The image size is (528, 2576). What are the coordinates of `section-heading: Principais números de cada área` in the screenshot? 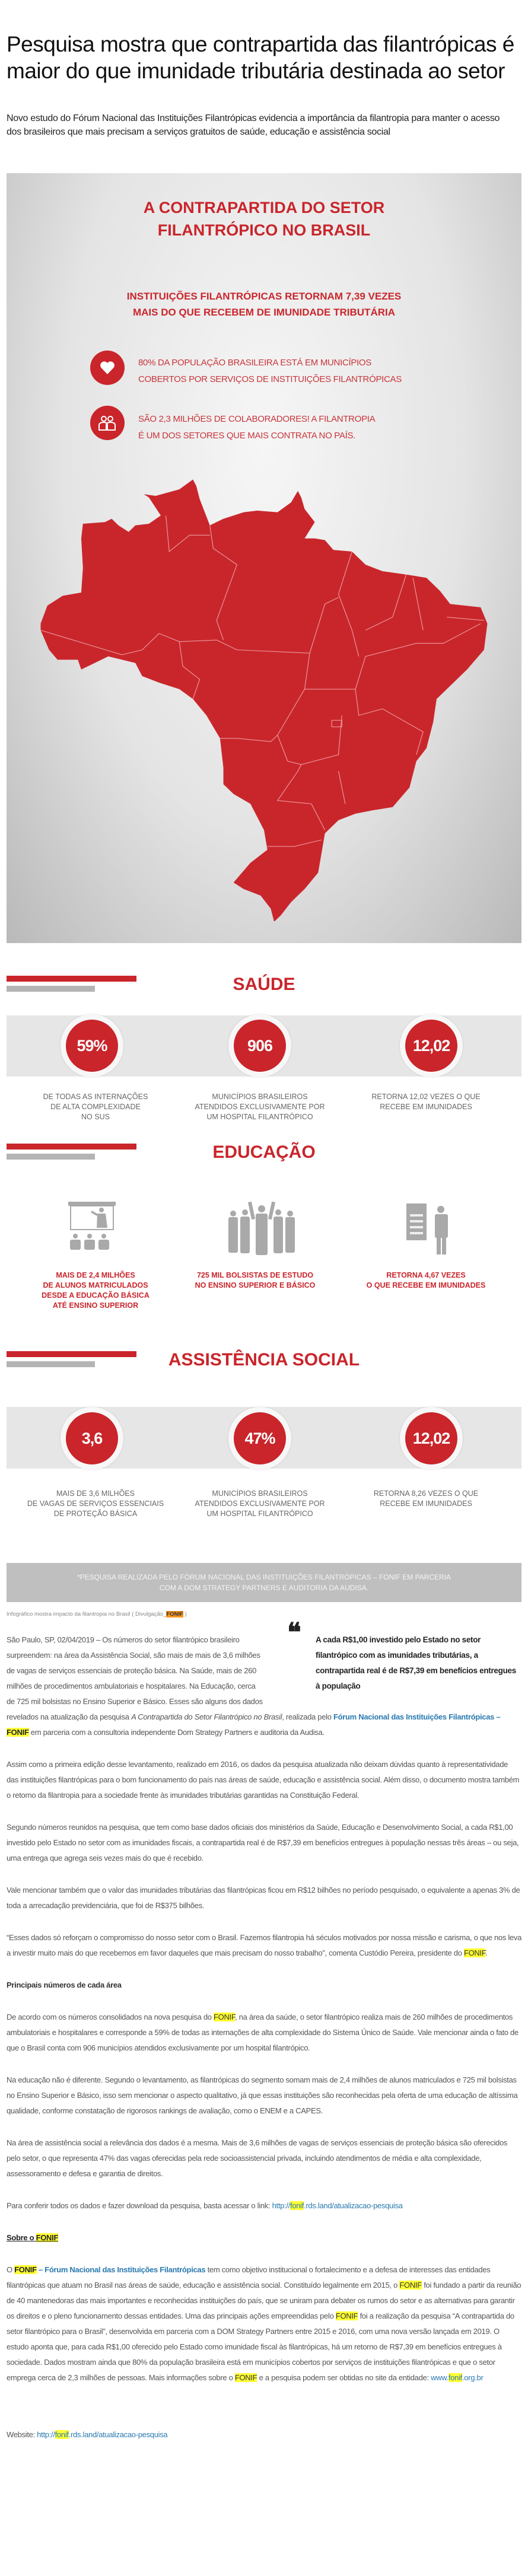 It's located at (264, 1985).